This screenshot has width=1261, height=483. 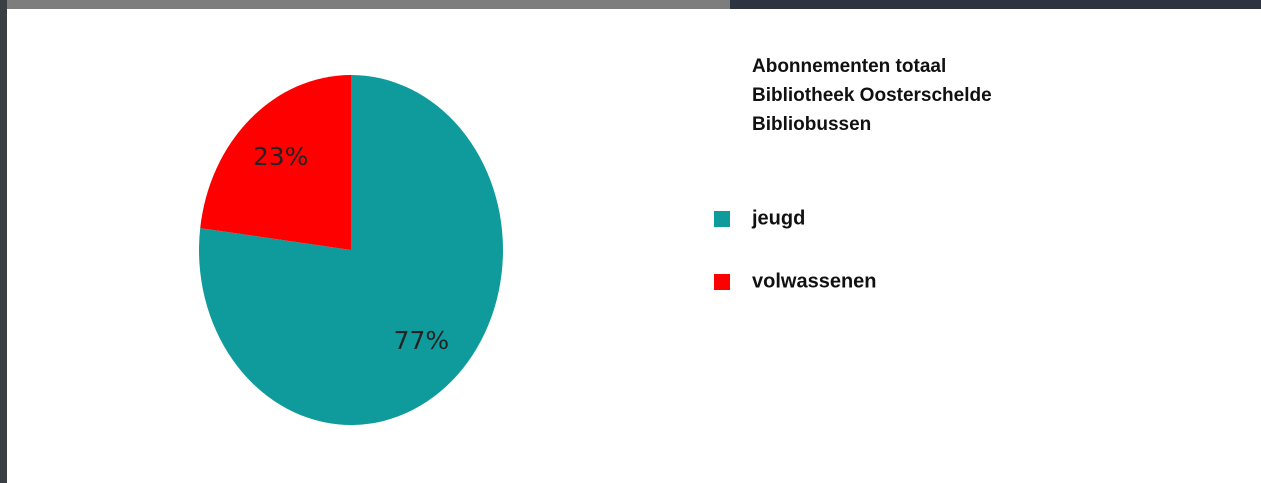 What do you see at coordinates (281, 156) in the screenshot?
I see `slice-label: 23%` at bounding box center [281, 156].